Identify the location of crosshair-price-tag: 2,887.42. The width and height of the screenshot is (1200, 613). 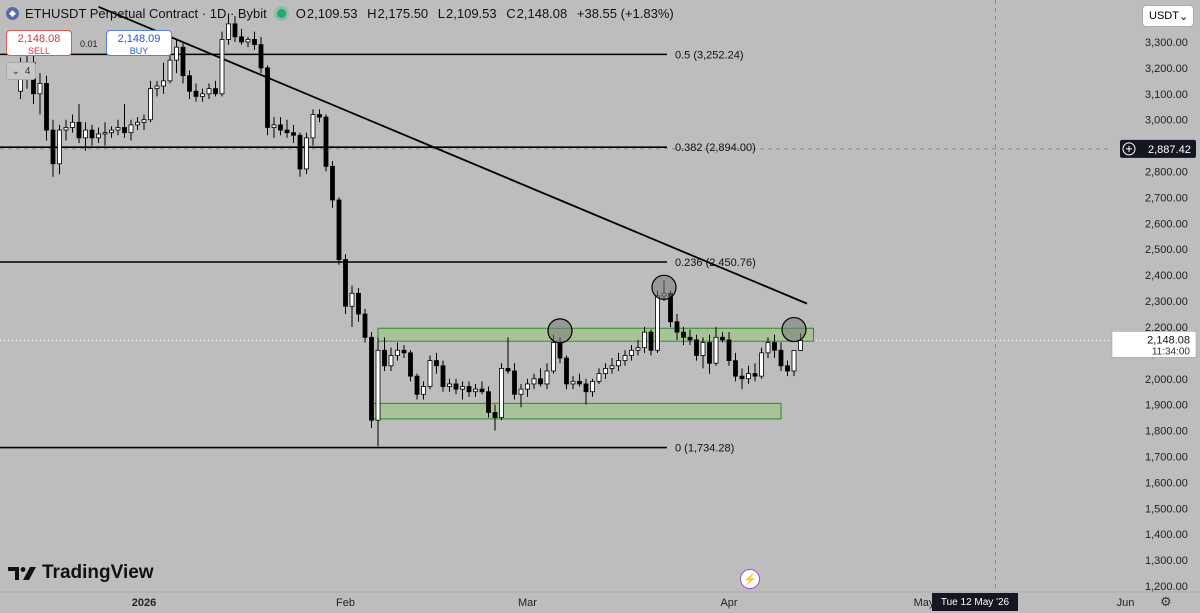
(1158, 148).